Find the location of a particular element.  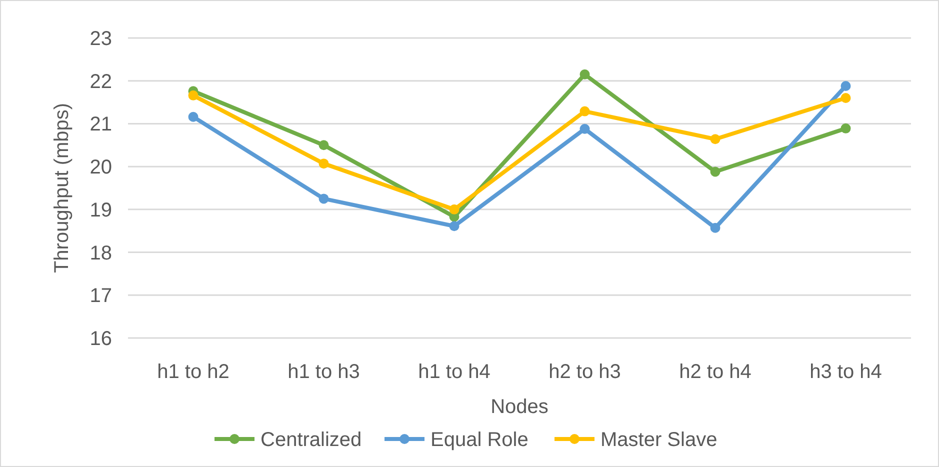

x-axis-title: Nodes is located at coordinates (519, 407).